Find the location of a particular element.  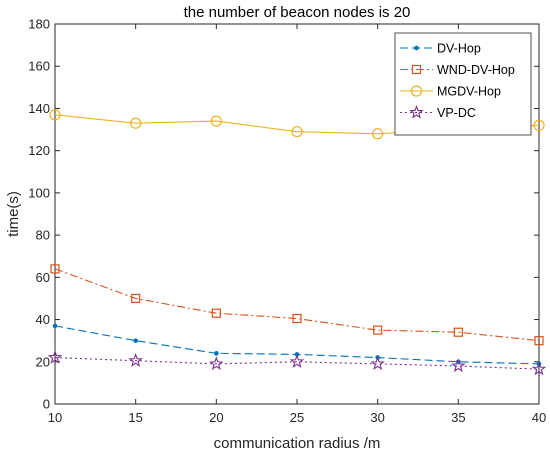

legend-label: MGDV-Hop is located at coordinates (469, 92).